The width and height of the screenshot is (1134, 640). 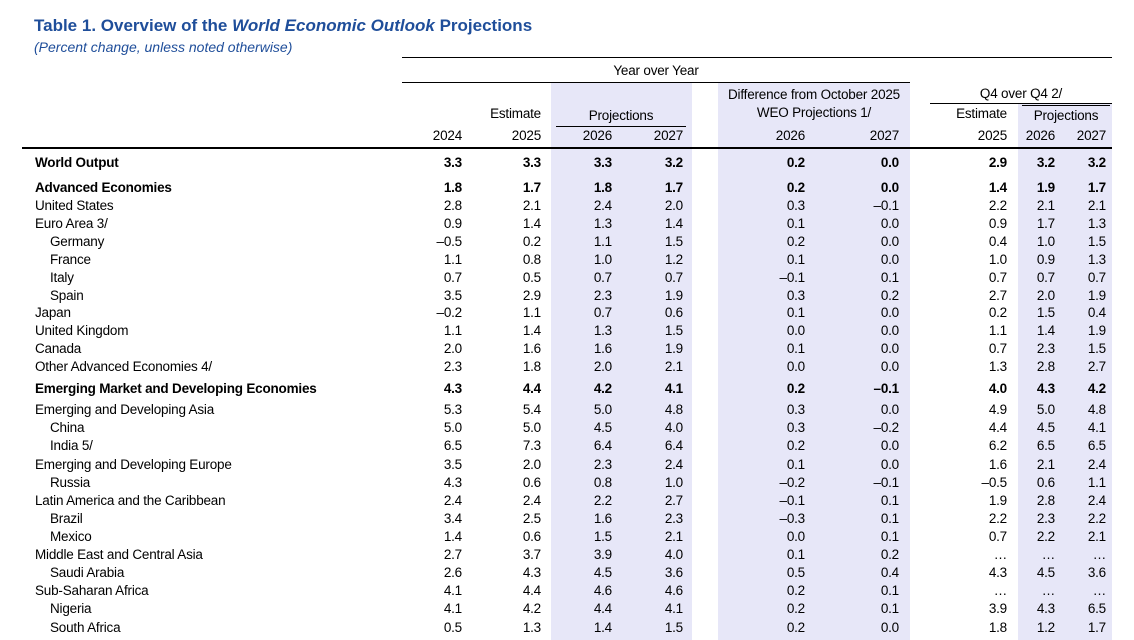 What do you see at coordinates (125, 409) in the screenshot?
I see `row-label: Emerging and Developing Asia` at bounding box center [125, 409].